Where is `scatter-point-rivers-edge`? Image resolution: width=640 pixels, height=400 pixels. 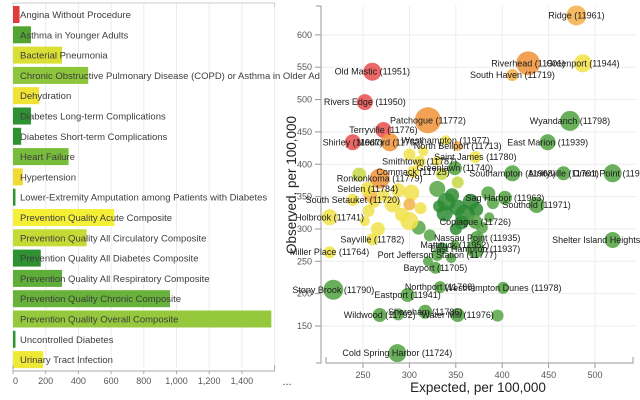 scatter-point-rivers-edge is located at coordinates (364, 102).